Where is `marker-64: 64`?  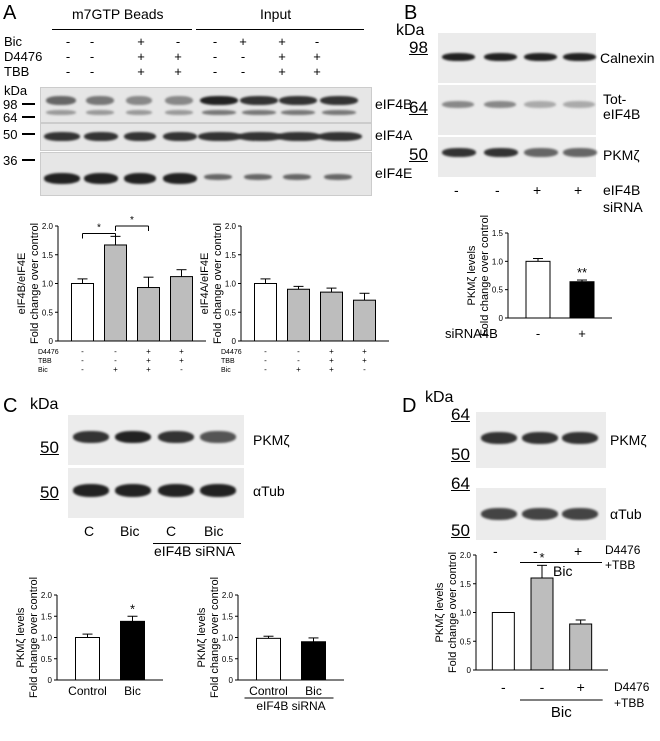
marker-64: 64 is located at coordinates (10, 117).